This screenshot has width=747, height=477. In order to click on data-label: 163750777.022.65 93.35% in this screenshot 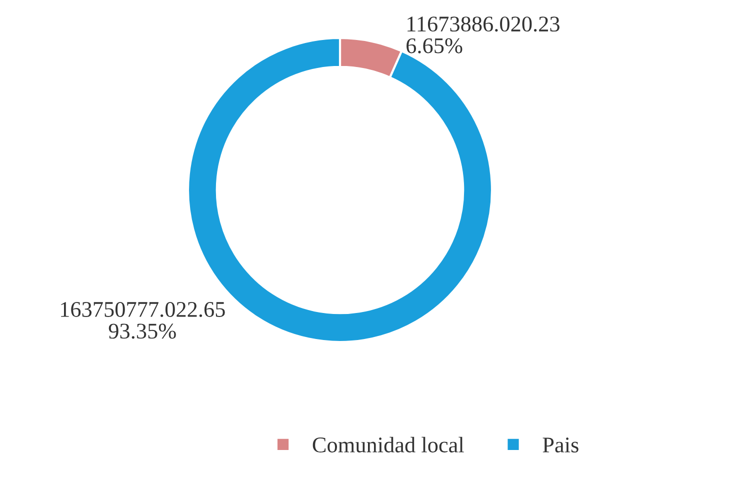, I will do `click(143, 320)`.